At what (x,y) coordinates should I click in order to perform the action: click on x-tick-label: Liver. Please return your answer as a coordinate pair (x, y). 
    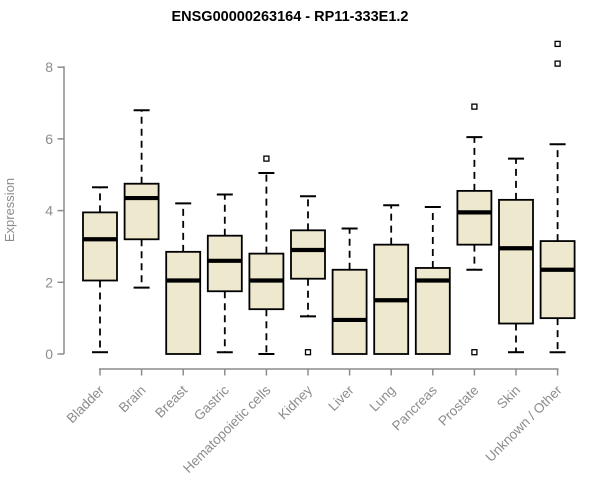
    Looking at the image, I should click on (341, 398).